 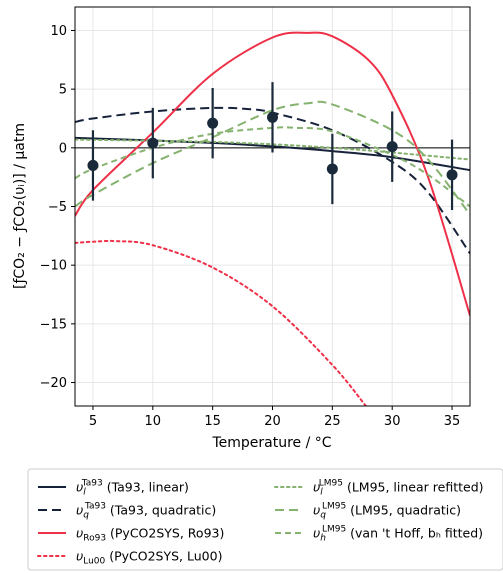 What do you see at coordinates (452, 421) in the screenshot?
I see `x-tick-label: 35` at bounding box center [452, 421].